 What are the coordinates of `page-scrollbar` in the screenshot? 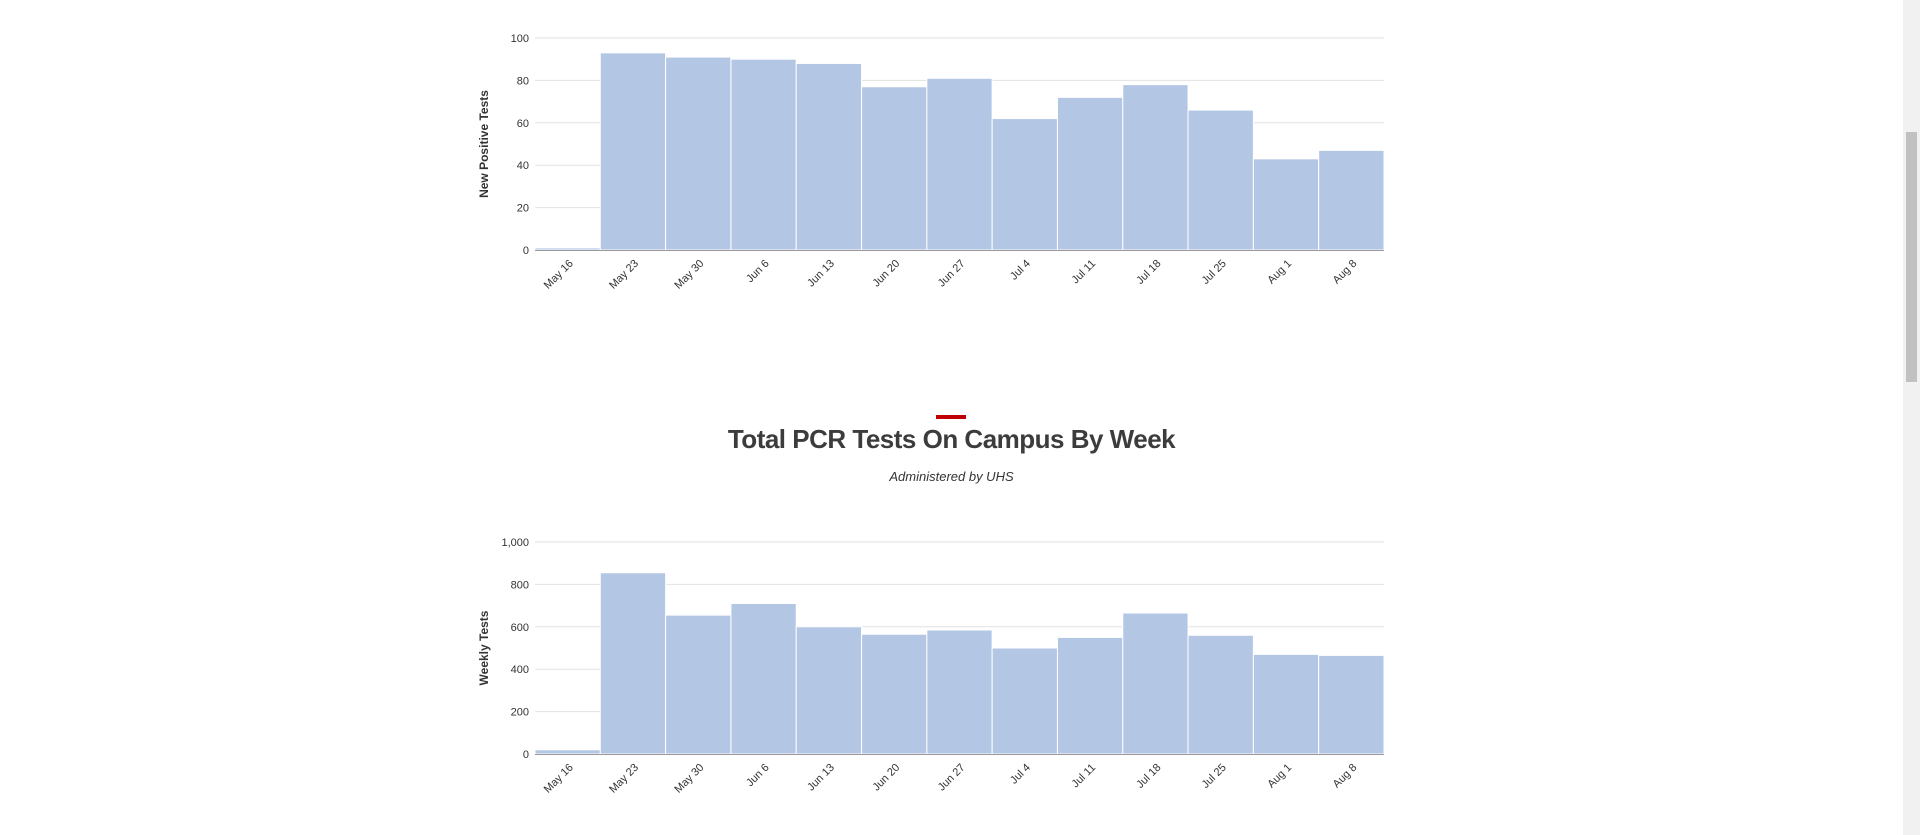 It's located at (1911, 417).